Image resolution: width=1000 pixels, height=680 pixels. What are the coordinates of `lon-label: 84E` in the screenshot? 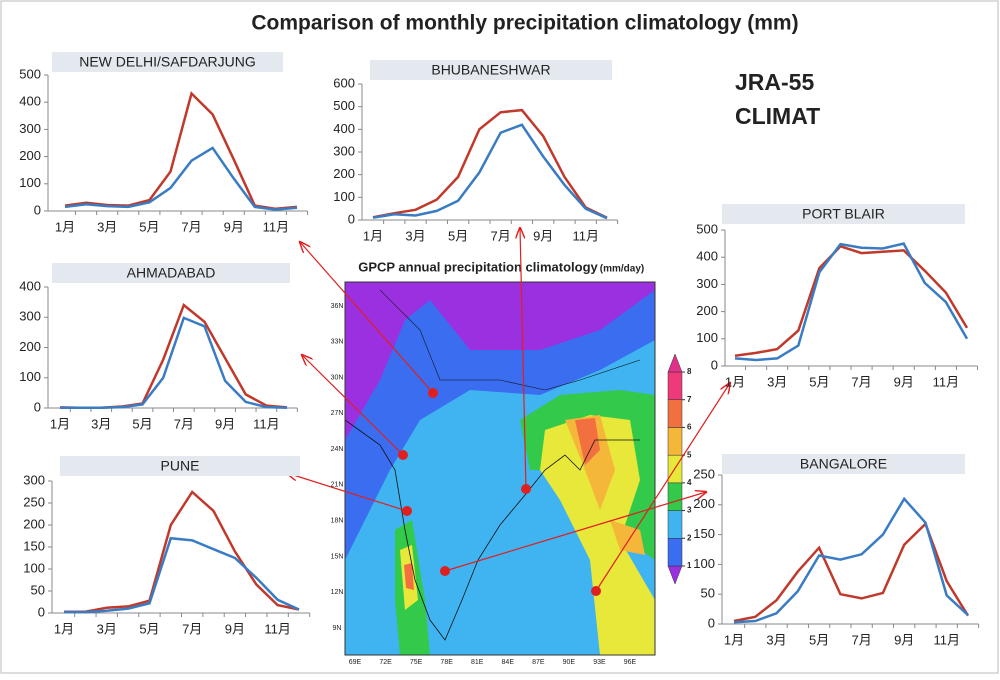 It's located at (508, 662).